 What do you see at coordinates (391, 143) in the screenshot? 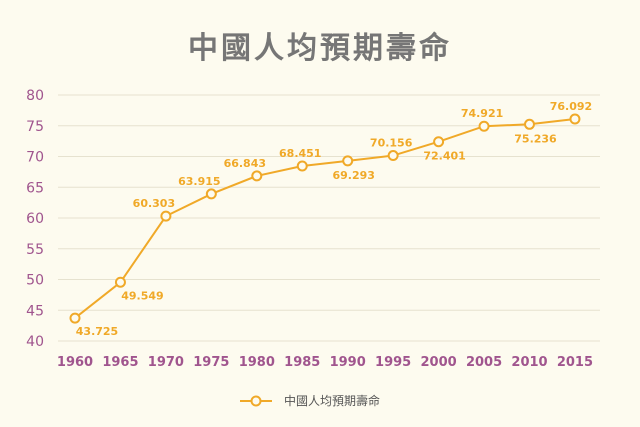
I see `data-label: 70.156` at bounding box center [391, 143].